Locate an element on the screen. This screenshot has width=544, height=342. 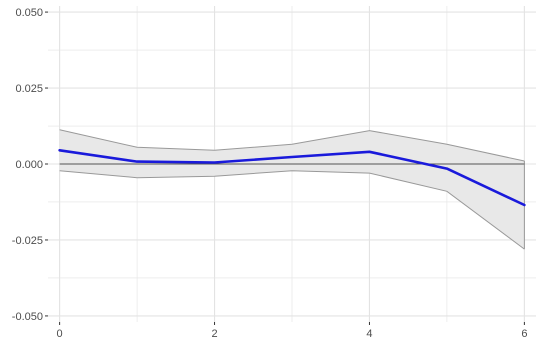
y-tick-label: -0.050 is located at coordinates (27, 317).